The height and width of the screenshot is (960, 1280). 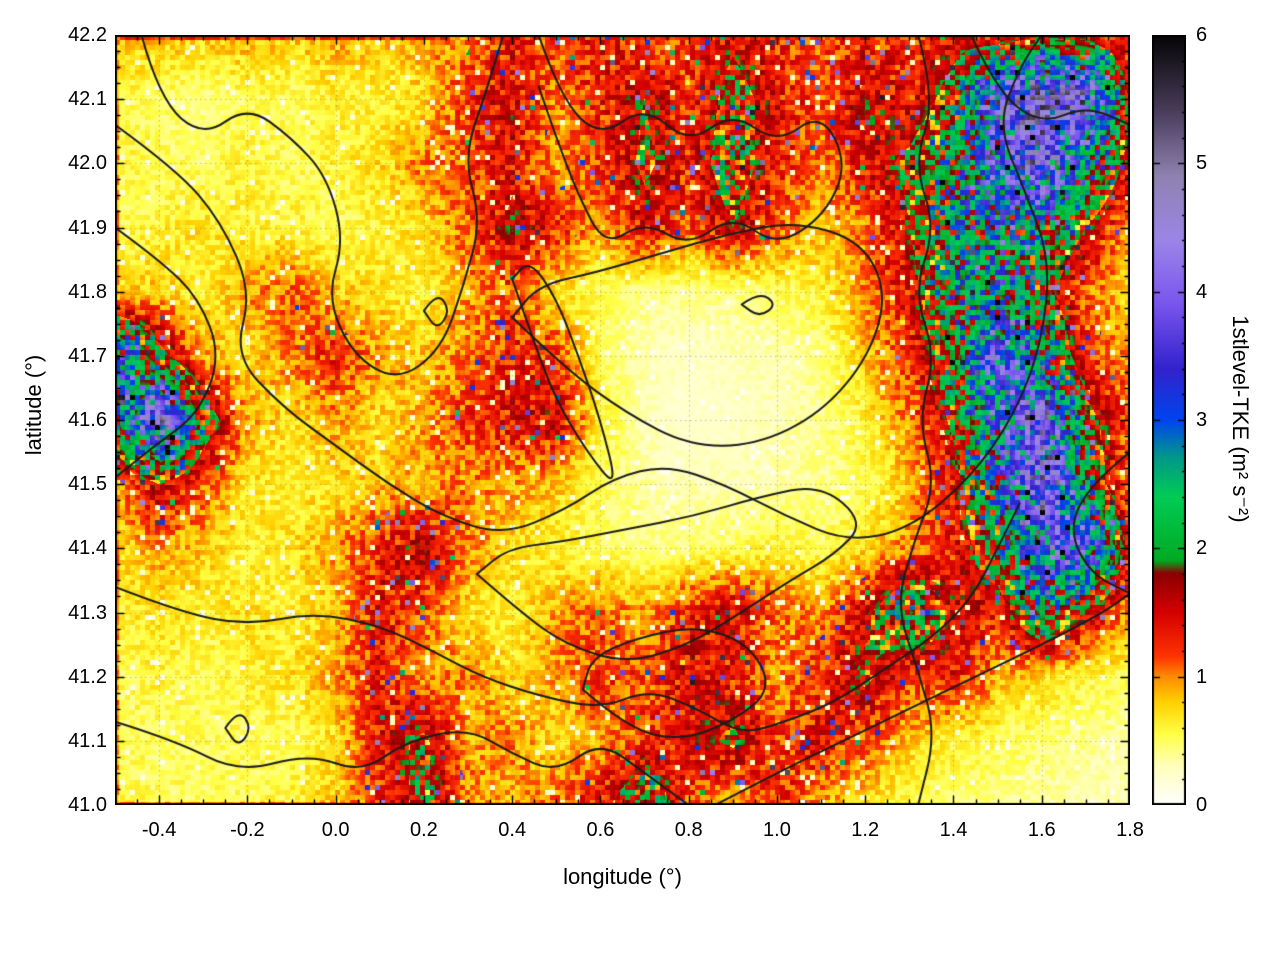 What do you see at coordinates (424, 830) in the screenshot?
I see `x-tick-label: 0.2` at bounding box center [424, 830].